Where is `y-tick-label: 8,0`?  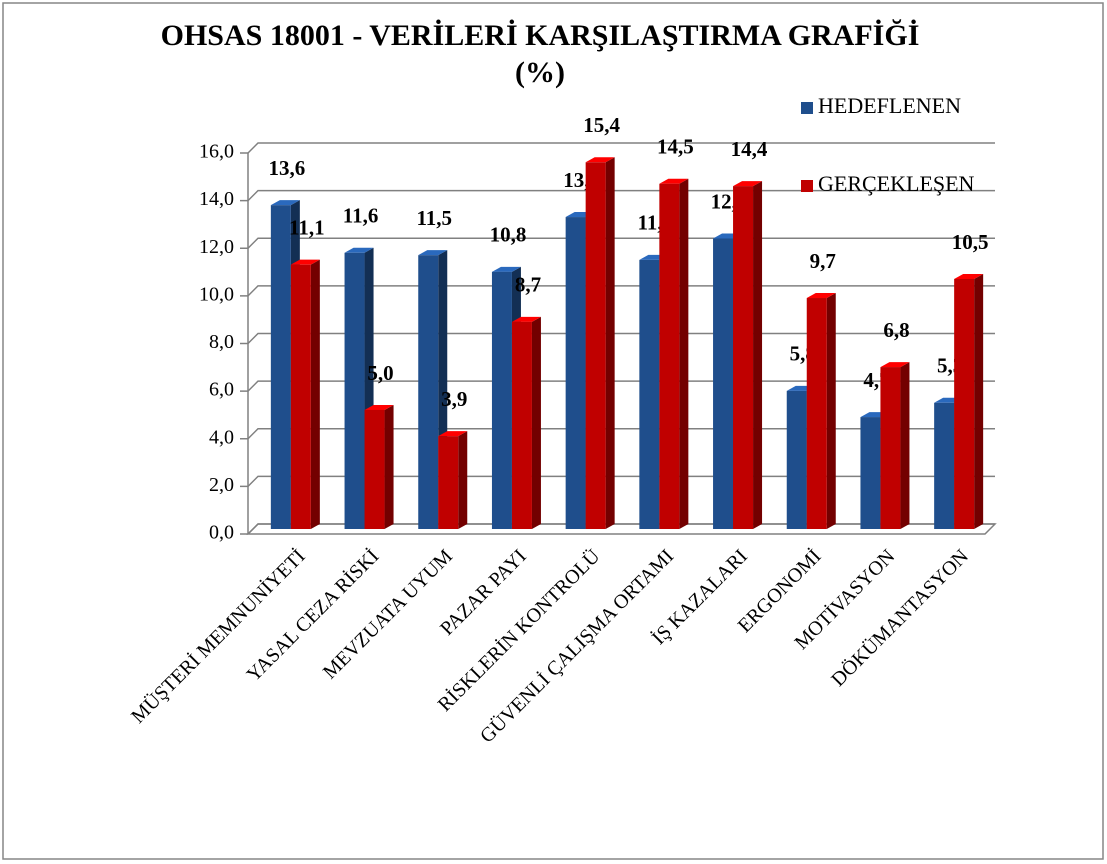
y-tick-label: 8,0 is located at coordinates (221, 342).